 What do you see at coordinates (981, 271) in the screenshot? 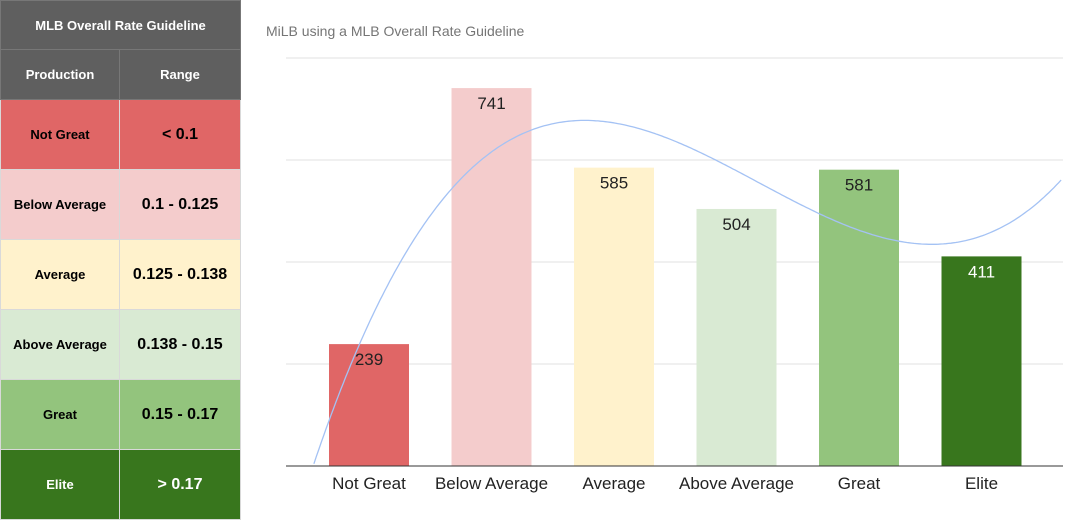
I see `bar-value-label: 411` at bounding box center [981, 271].